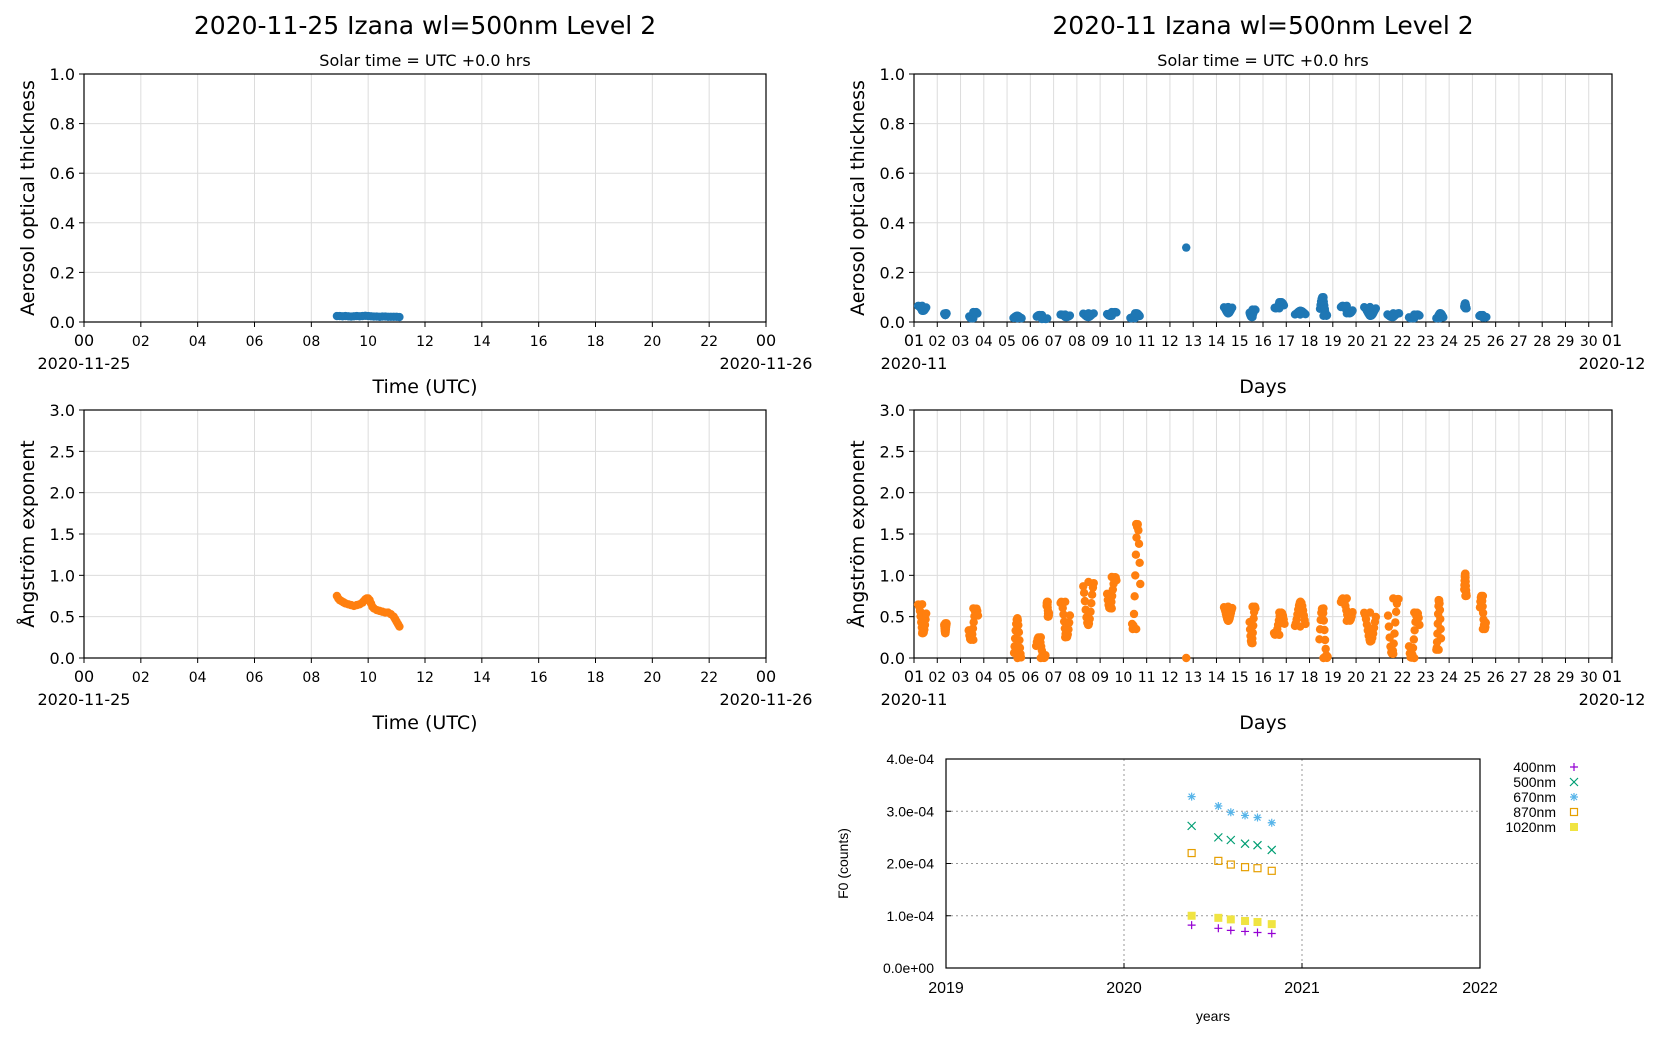 The width and height of the screenshot is (1654, 1057). Describe the element at coordinates (1240, 678) in the screenshot. I see `x-tick-label: 15` at that location.